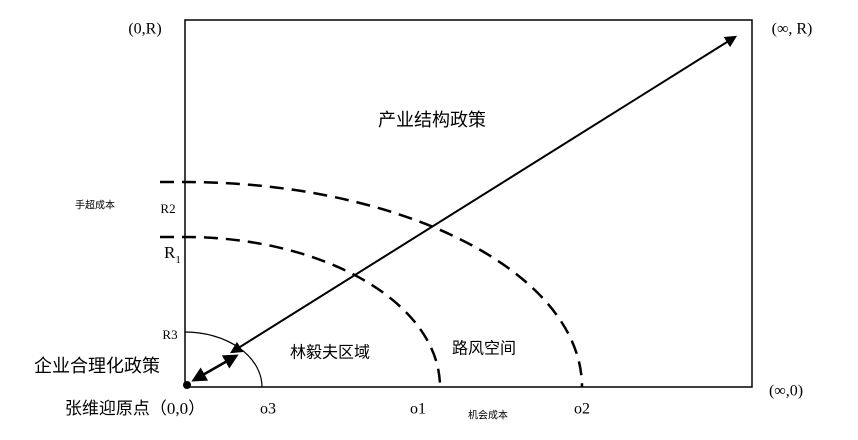  What do you see at coordinates (95, 204) in the screenshot?
I see `label: 手超成本` at bounding box center [95, 204].